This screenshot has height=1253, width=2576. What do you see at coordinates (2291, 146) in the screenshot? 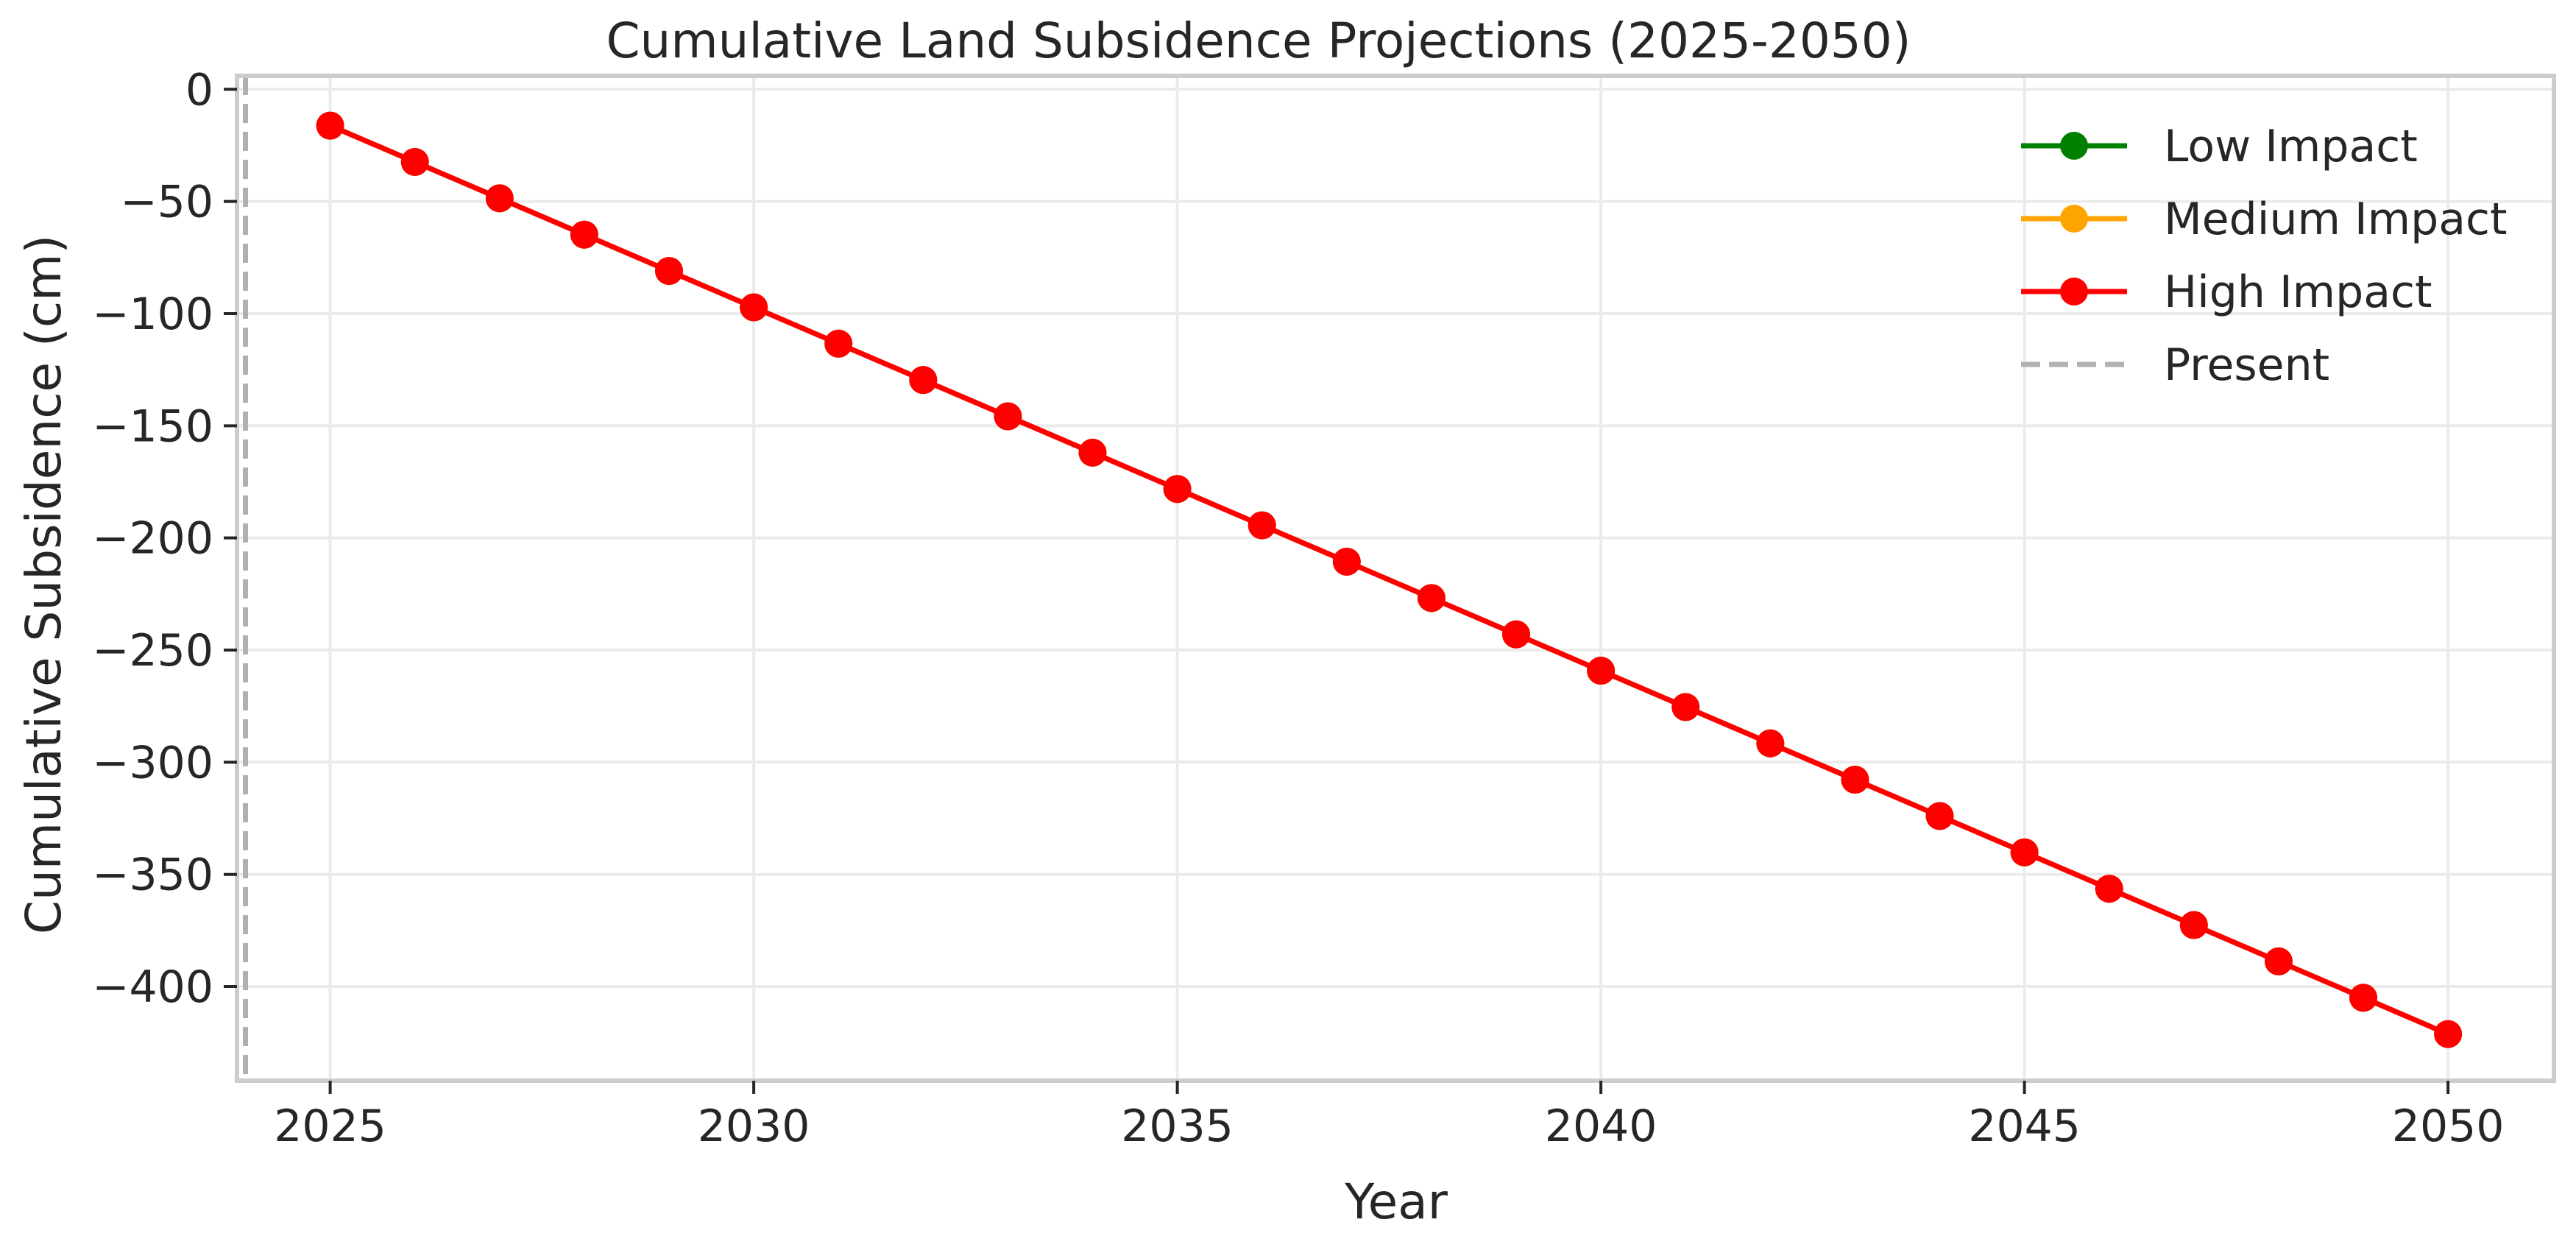
I see `legend-label: Low Impact` at bounding box center [2291, 146].